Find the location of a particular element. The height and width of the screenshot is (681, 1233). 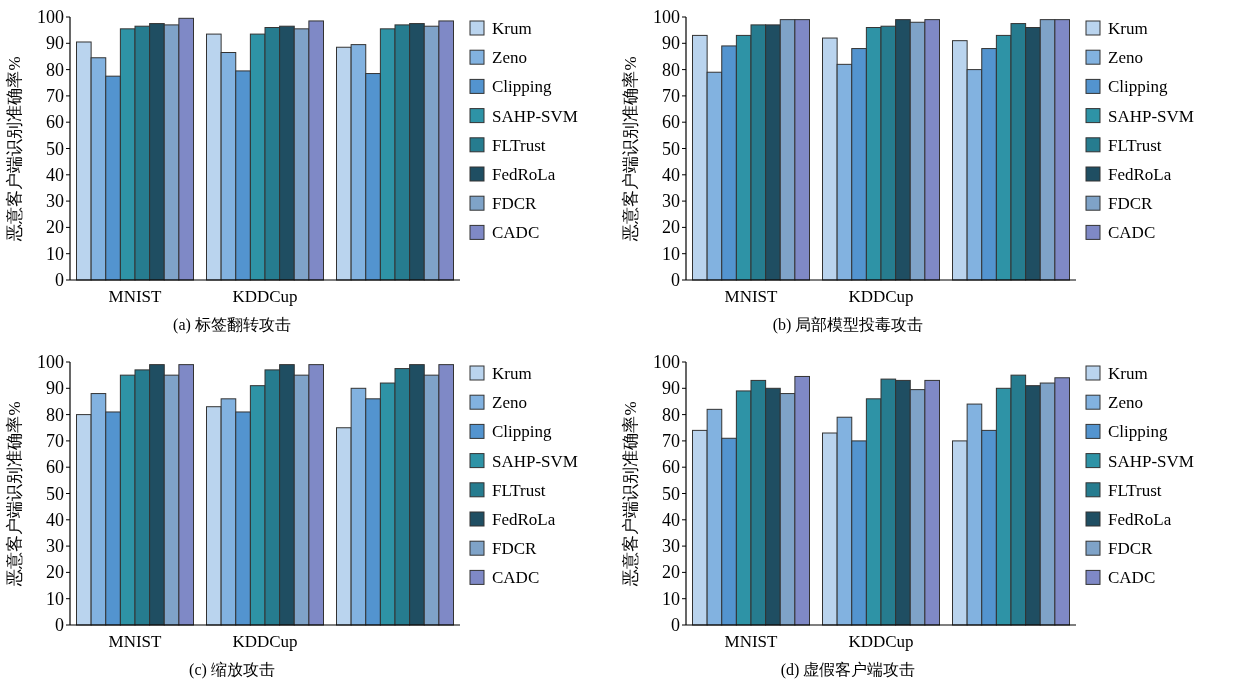

x-axis-title: (c) 缩放攻击 is located at coordinates (232, 670).